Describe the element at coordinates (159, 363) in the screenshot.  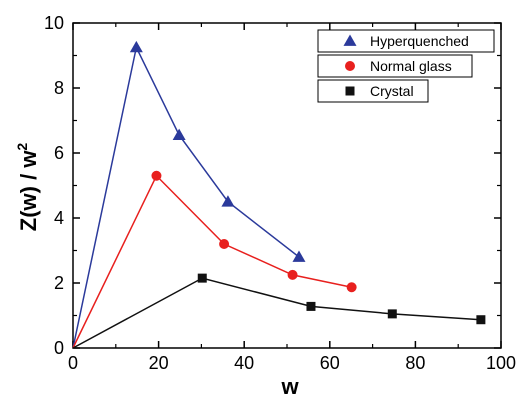
I see `x-tick-label: 20` at that location.